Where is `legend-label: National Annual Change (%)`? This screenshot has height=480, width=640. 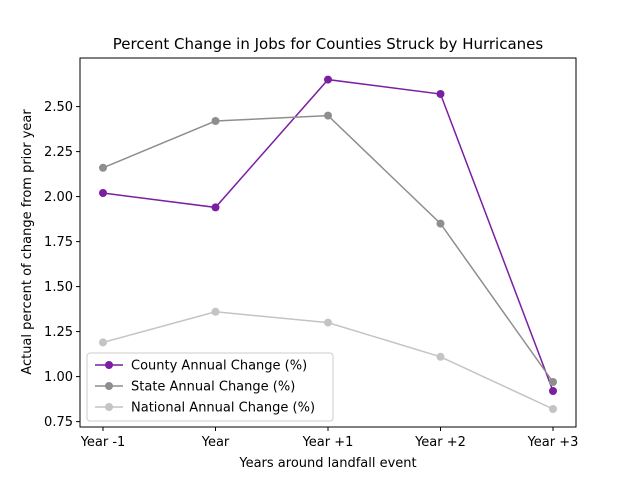 legend-label: National Annual Change (%) is located at coordinates (223, 408).